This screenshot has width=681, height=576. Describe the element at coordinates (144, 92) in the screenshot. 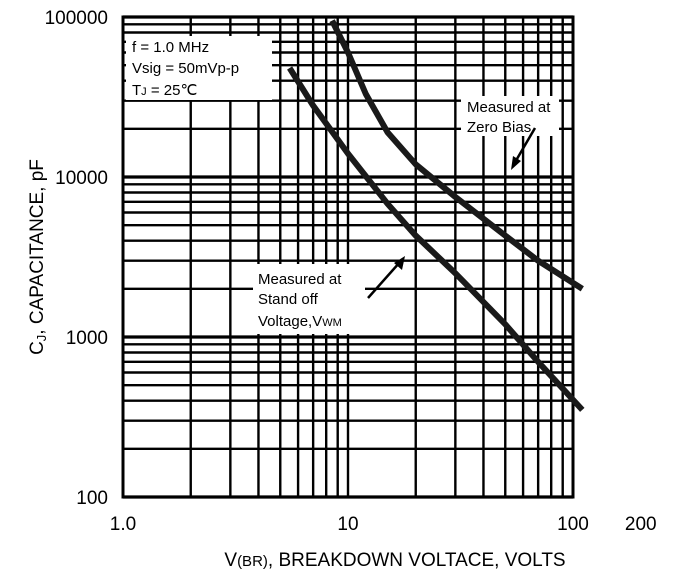

I see `condition-temperature-sub: J` at that location.